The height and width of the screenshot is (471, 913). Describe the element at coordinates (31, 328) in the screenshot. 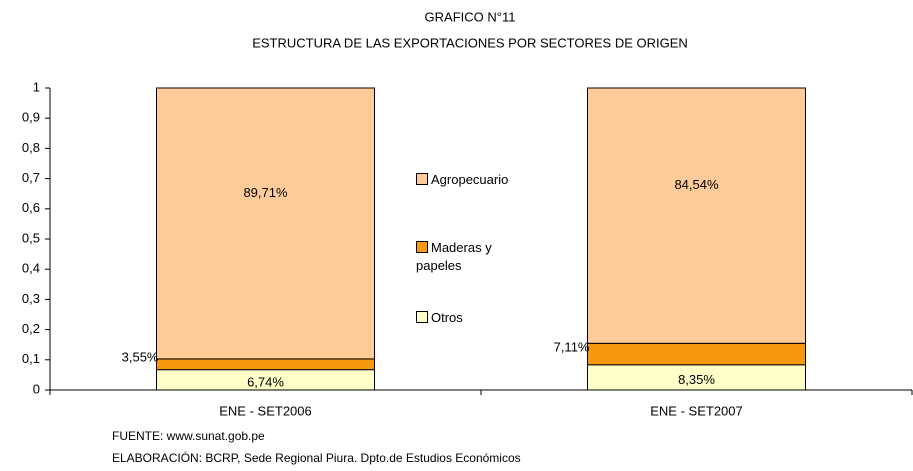

I see `y-tick-label: 0,2` at that location.